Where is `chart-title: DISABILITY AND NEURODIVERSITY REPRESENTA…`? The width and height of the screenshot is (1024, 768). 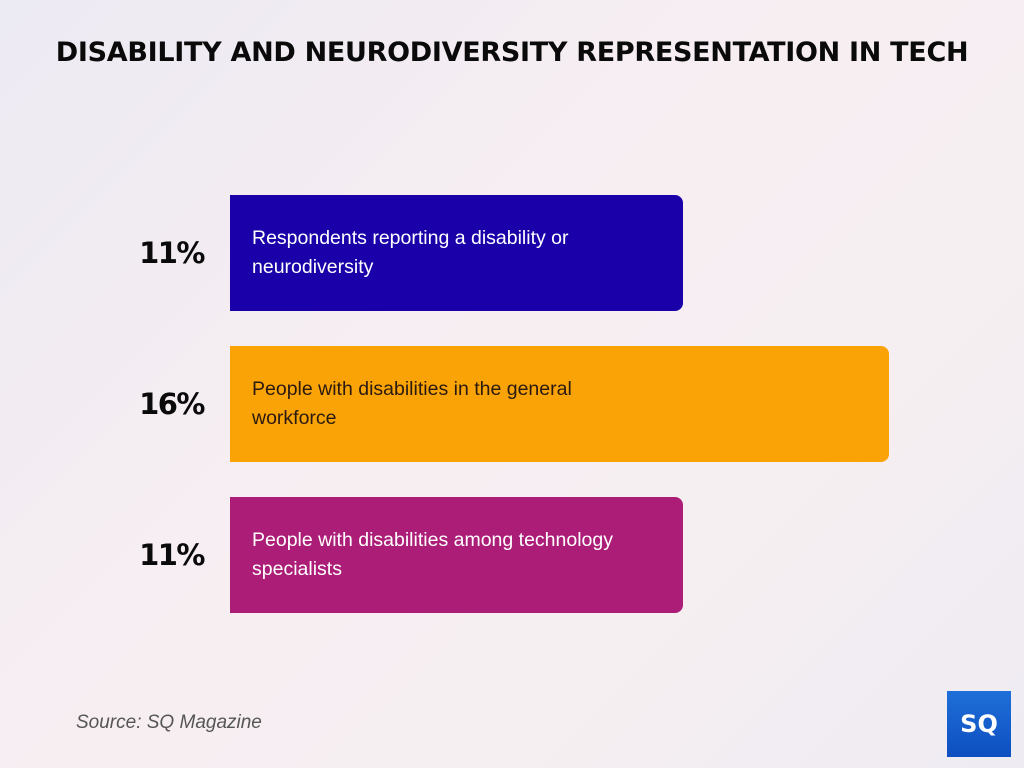
chart-title: DISABILITY AND NEURODIVERSITY REPRESENTA… is located at coordinates (512, 52).